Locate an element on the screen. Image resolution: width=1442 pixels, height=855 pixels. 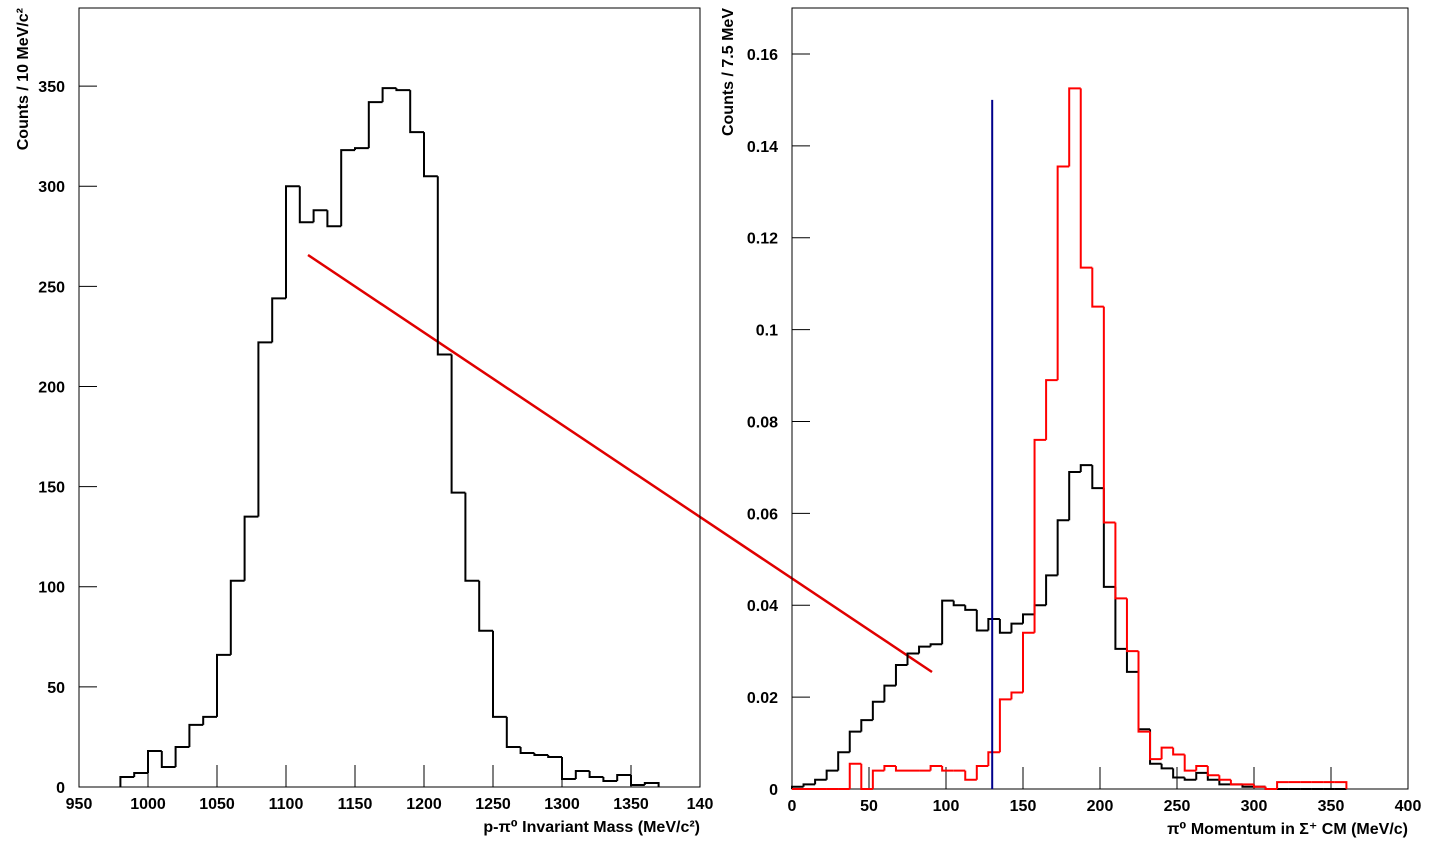
y-tick-label: 150 is located at coordinates (51, 488).